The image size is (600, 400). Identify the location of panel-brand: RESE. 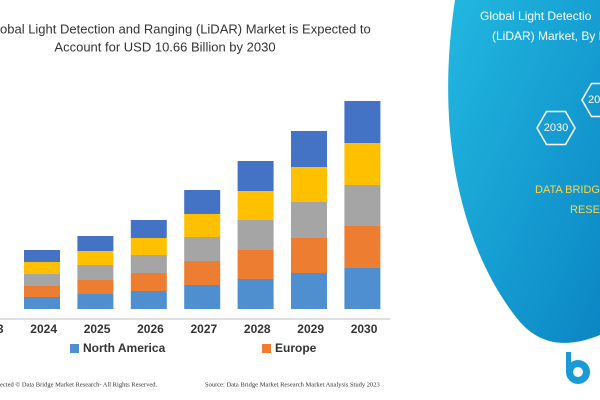
(585, 210).